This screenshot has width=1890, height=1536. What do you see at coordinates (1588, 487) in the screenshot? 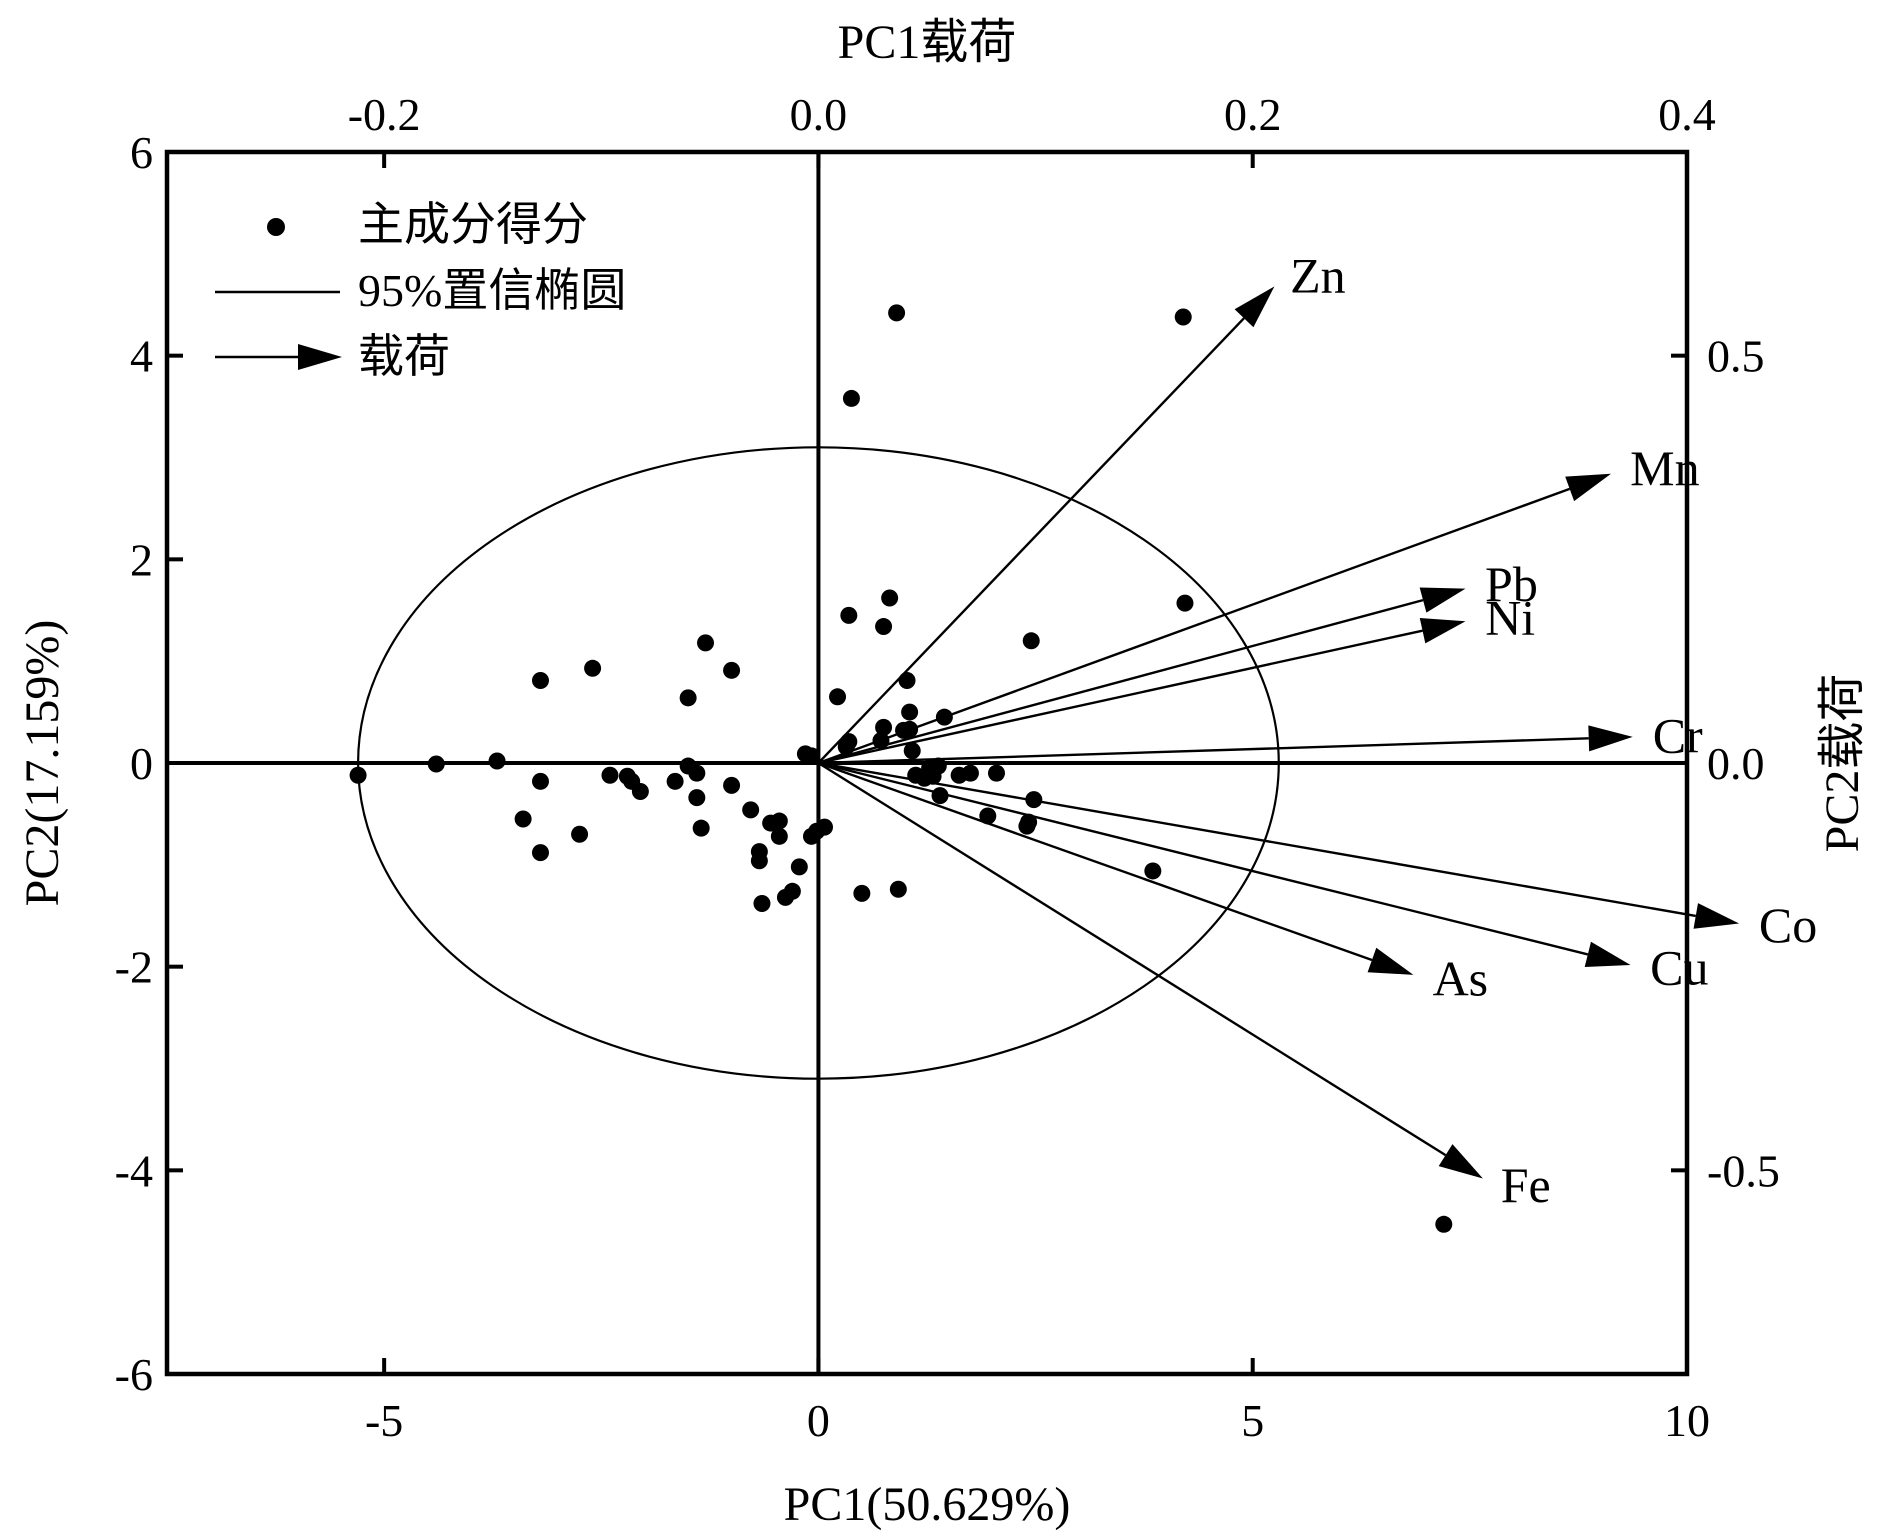
I see `loading-arrowhead-Mn` at bounding box center [1588, 487].